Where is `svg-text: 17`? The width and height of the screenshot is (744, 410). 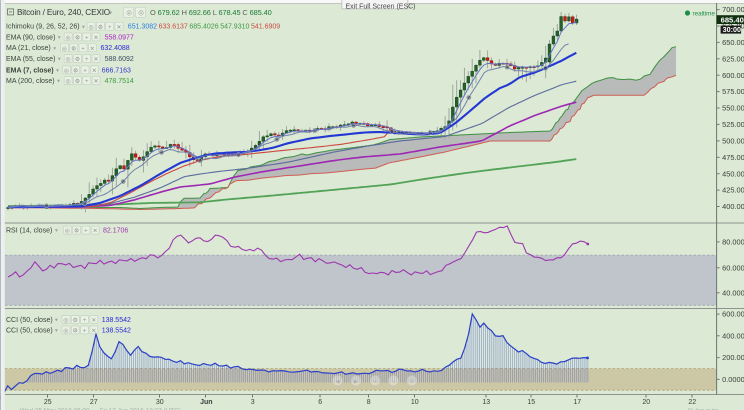 svg-text: 17 is located at coordinates (577, 402).